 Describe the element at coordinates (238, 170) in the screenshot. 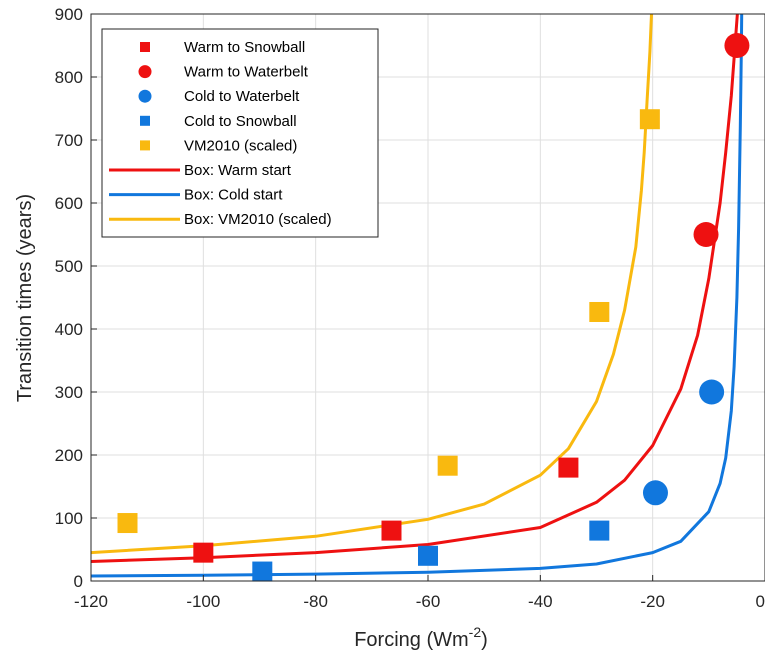

I see `legend-entry: Box: Warm start` at that location.